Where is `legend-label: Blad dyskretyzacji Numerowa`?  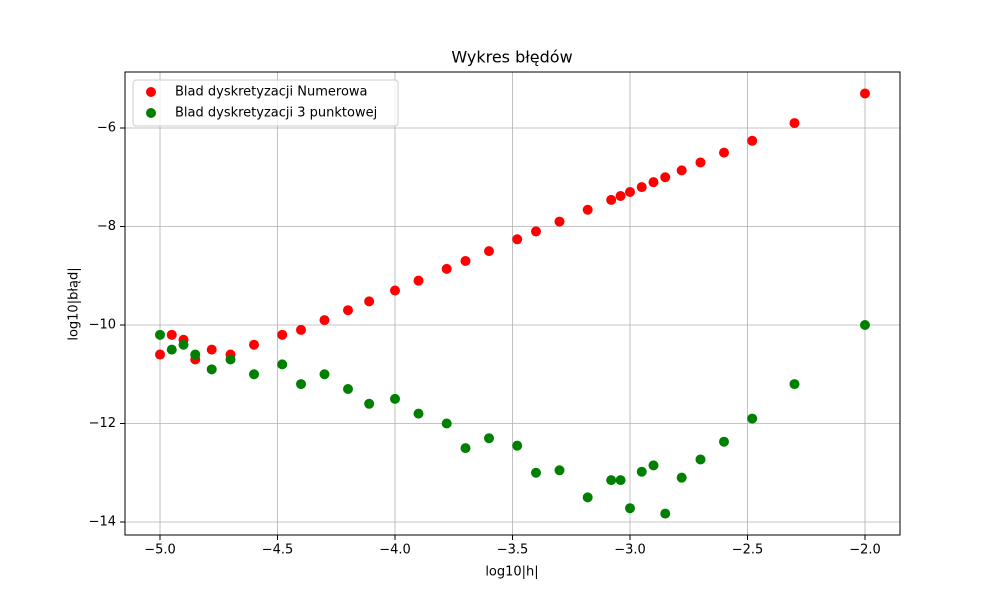 legend-label: Blad dyskretyzacji Numerowa is located at coordinates (271, 92).